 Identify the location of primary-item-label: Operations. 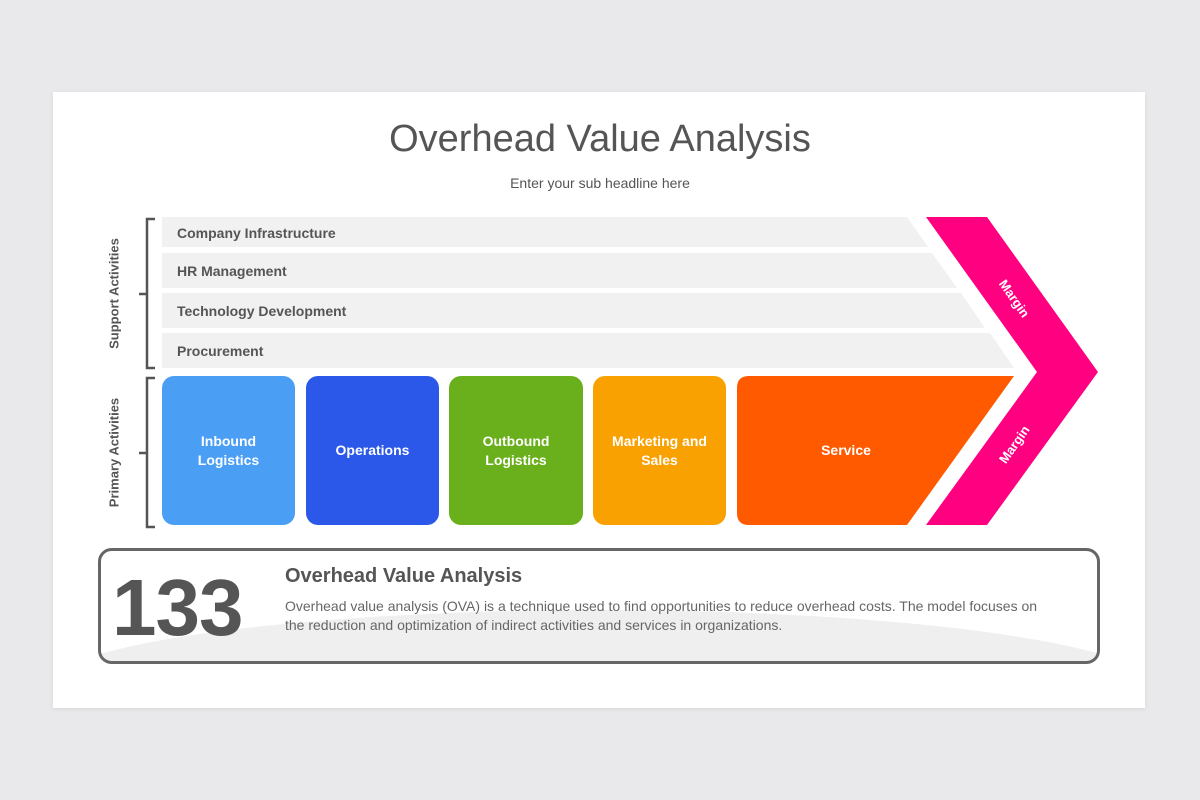
(372, 450).